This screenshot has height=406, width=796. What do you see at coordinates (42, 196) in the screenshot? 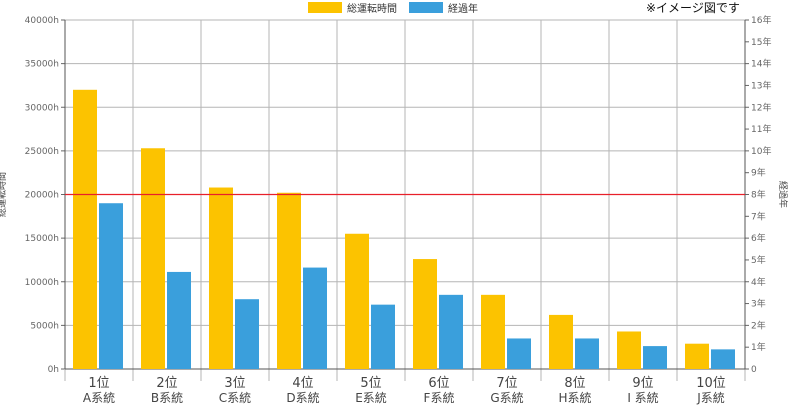
I see `y-left-tick-label: 20000h` at bounding box center [42, 196].